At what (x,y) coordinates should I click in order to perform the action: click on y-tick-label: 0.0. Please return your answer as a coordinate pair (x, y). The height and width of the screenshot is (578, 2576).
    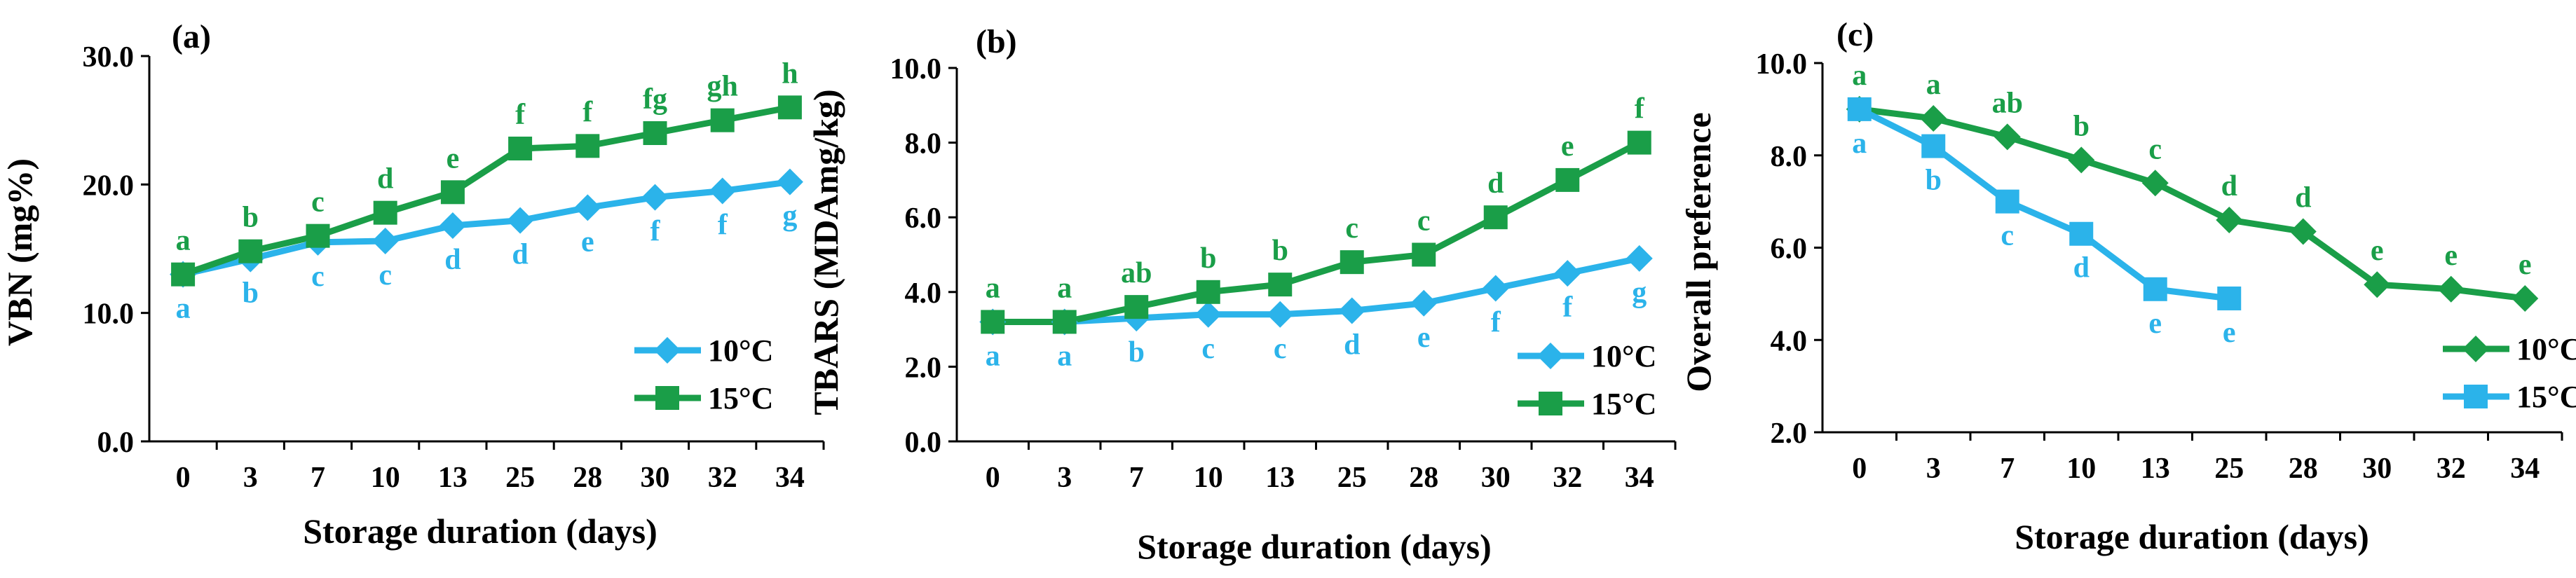
    Looking at the image, I should click on (923, 443).